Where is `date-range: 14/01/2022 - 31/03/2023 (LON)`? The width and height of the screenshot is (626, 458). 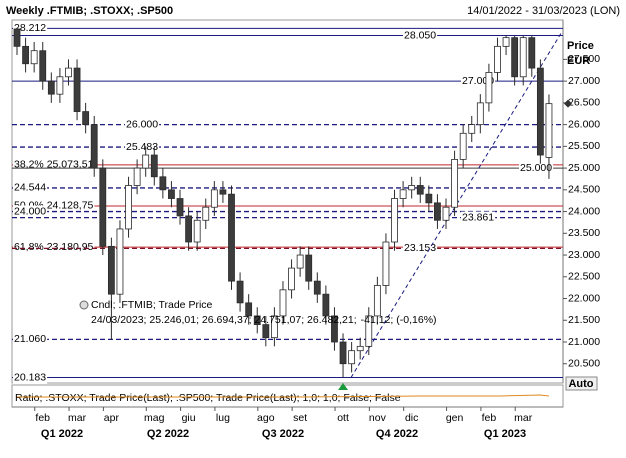
date-range: 14/01/2022 - 31/03/2023 (LON) is located at coordinates (543, 11).